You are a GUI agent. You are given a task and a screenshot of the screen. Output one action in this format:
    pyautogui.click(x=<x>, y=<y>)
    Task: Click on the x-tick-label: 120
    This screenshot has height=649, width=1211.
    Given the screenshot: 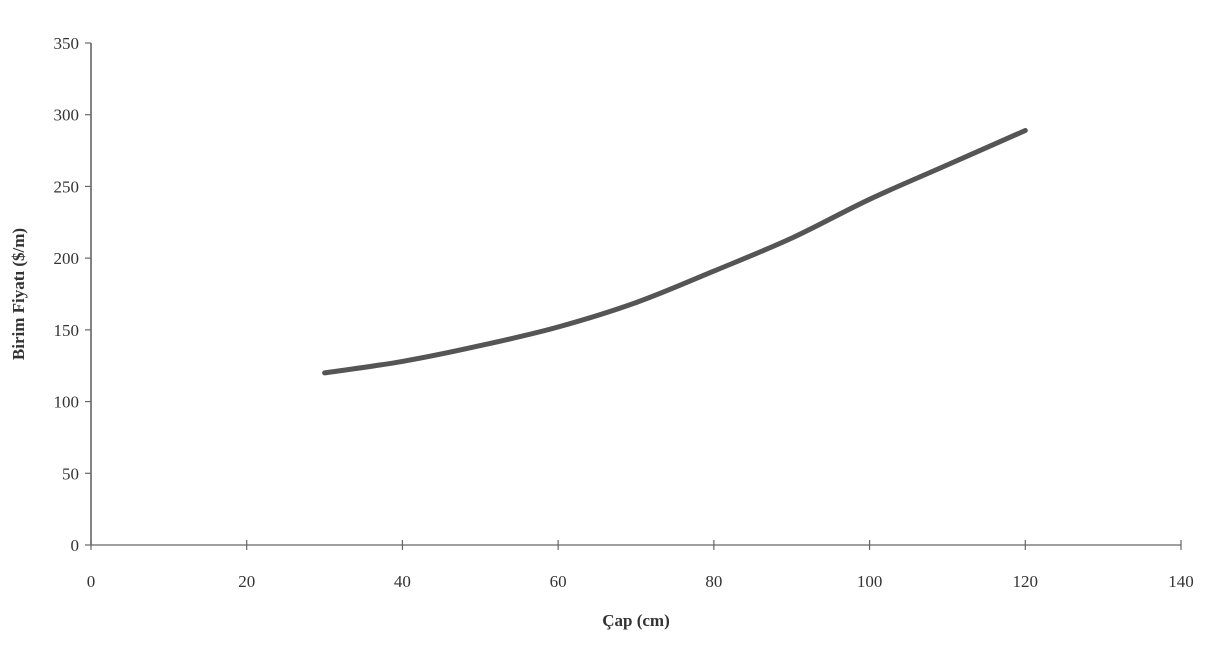 What is the action you would take?
    pyautogui.click(x=1026, y=581)
    